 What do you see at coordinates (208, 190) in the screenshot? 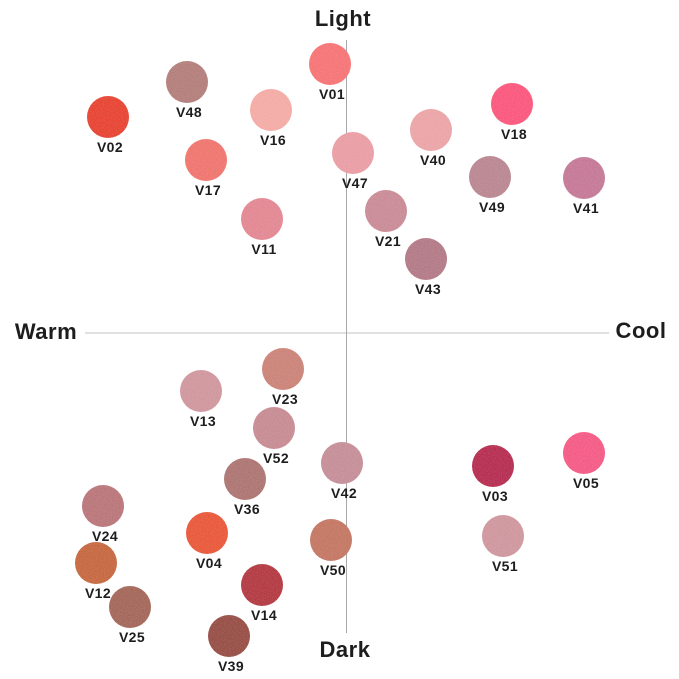
I see `swatch-label-v17: V17` at bounding box center [208, 190].